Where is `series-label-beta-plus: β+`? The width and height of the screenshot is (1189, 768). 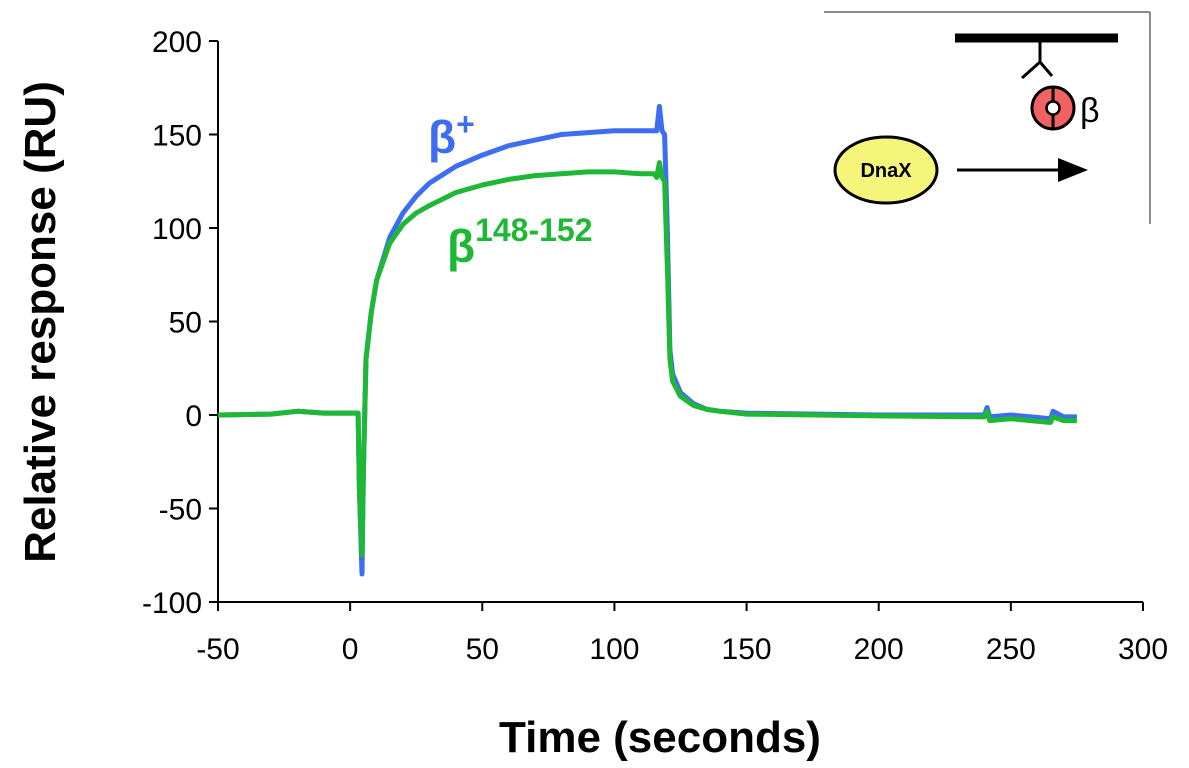
series-label-beta-plus: β+ is located at coordinates (451, 134).